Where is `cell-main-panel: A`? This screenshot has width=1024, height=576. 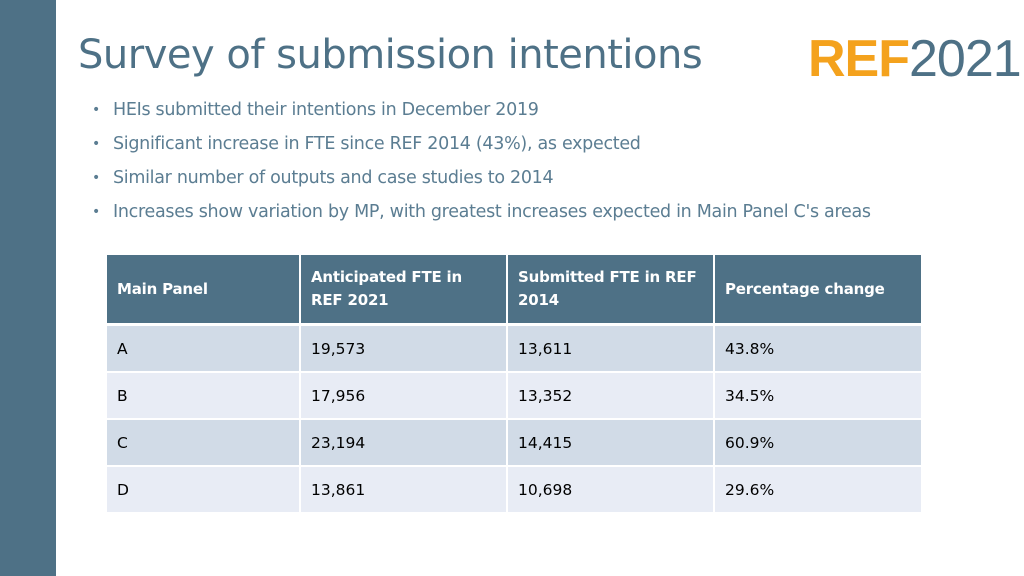 cell-main-panel: A is located at coordinates (204, 348).